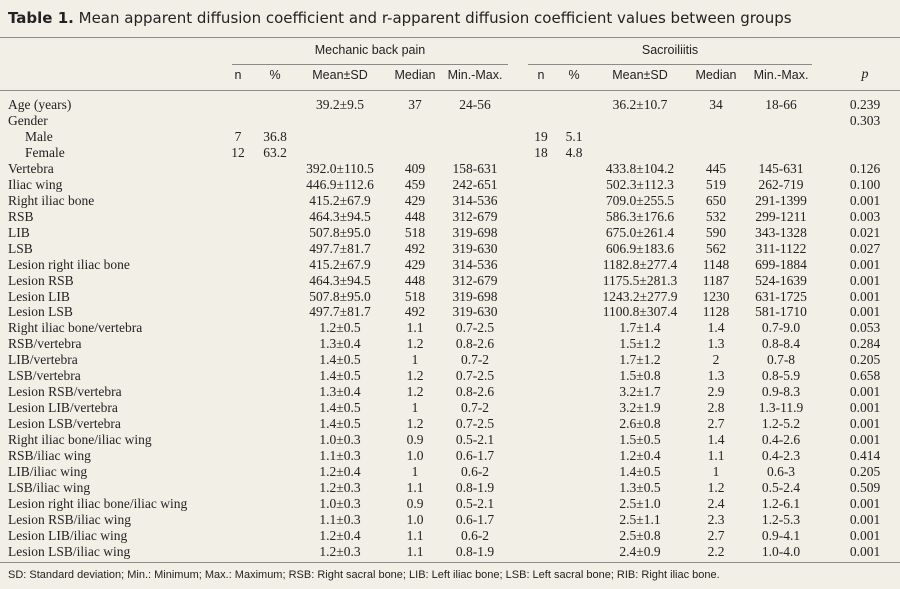 The width and height of the screenshot is (900, 589). I want to click on data-cell: 1182.8±277.4, so click(640, 264).